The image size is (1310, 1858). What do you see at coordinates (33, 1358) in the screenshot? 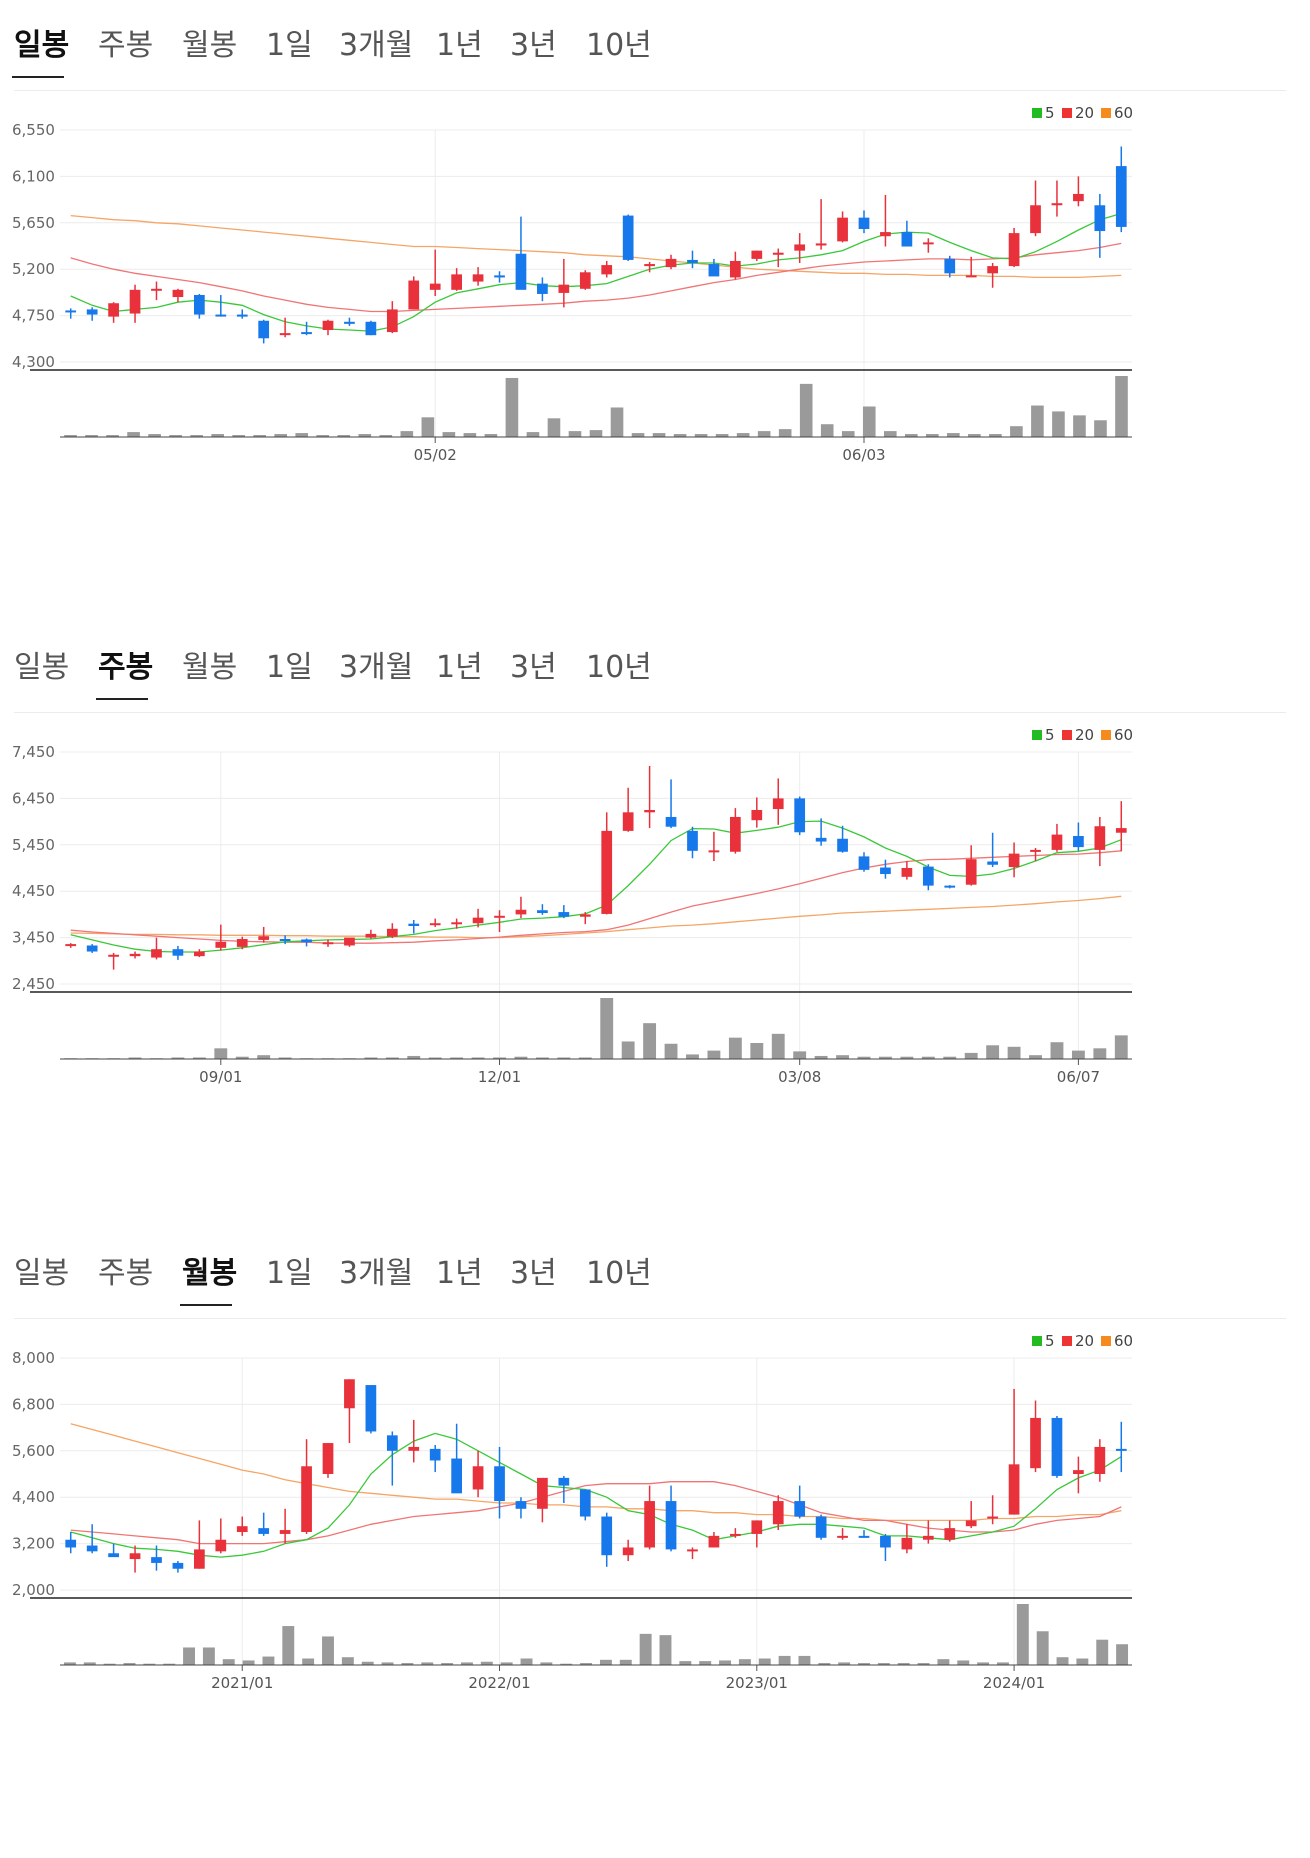
I see `y-tick-label: 8,000` at bounding box center [33, 1358].